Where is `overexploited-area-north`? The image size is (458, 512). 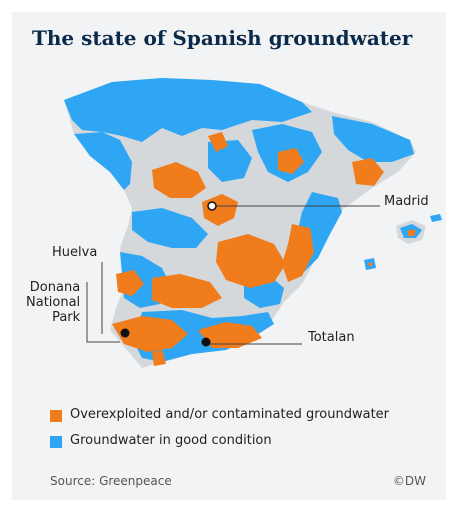 overexploited-area-north is located at coordinates (218, 142).